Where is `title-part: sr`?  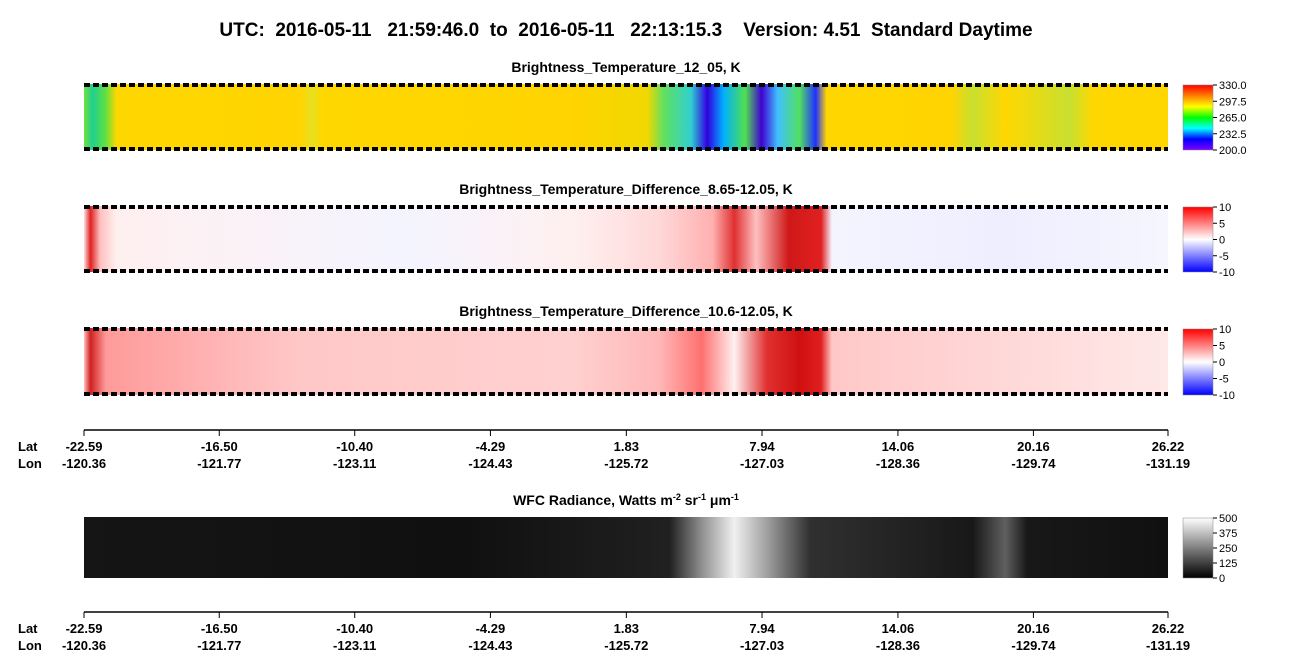 title-part: sr is located at coordinates (690, 500).